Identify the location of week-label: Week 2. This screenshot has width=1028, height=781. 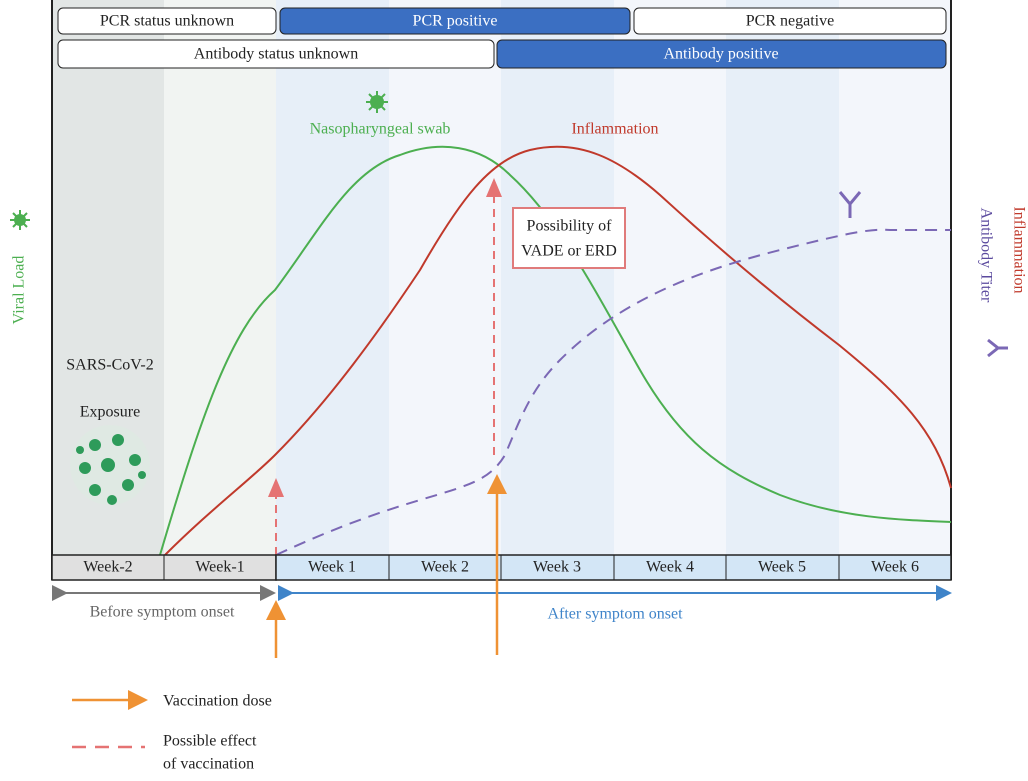
(445, 567).